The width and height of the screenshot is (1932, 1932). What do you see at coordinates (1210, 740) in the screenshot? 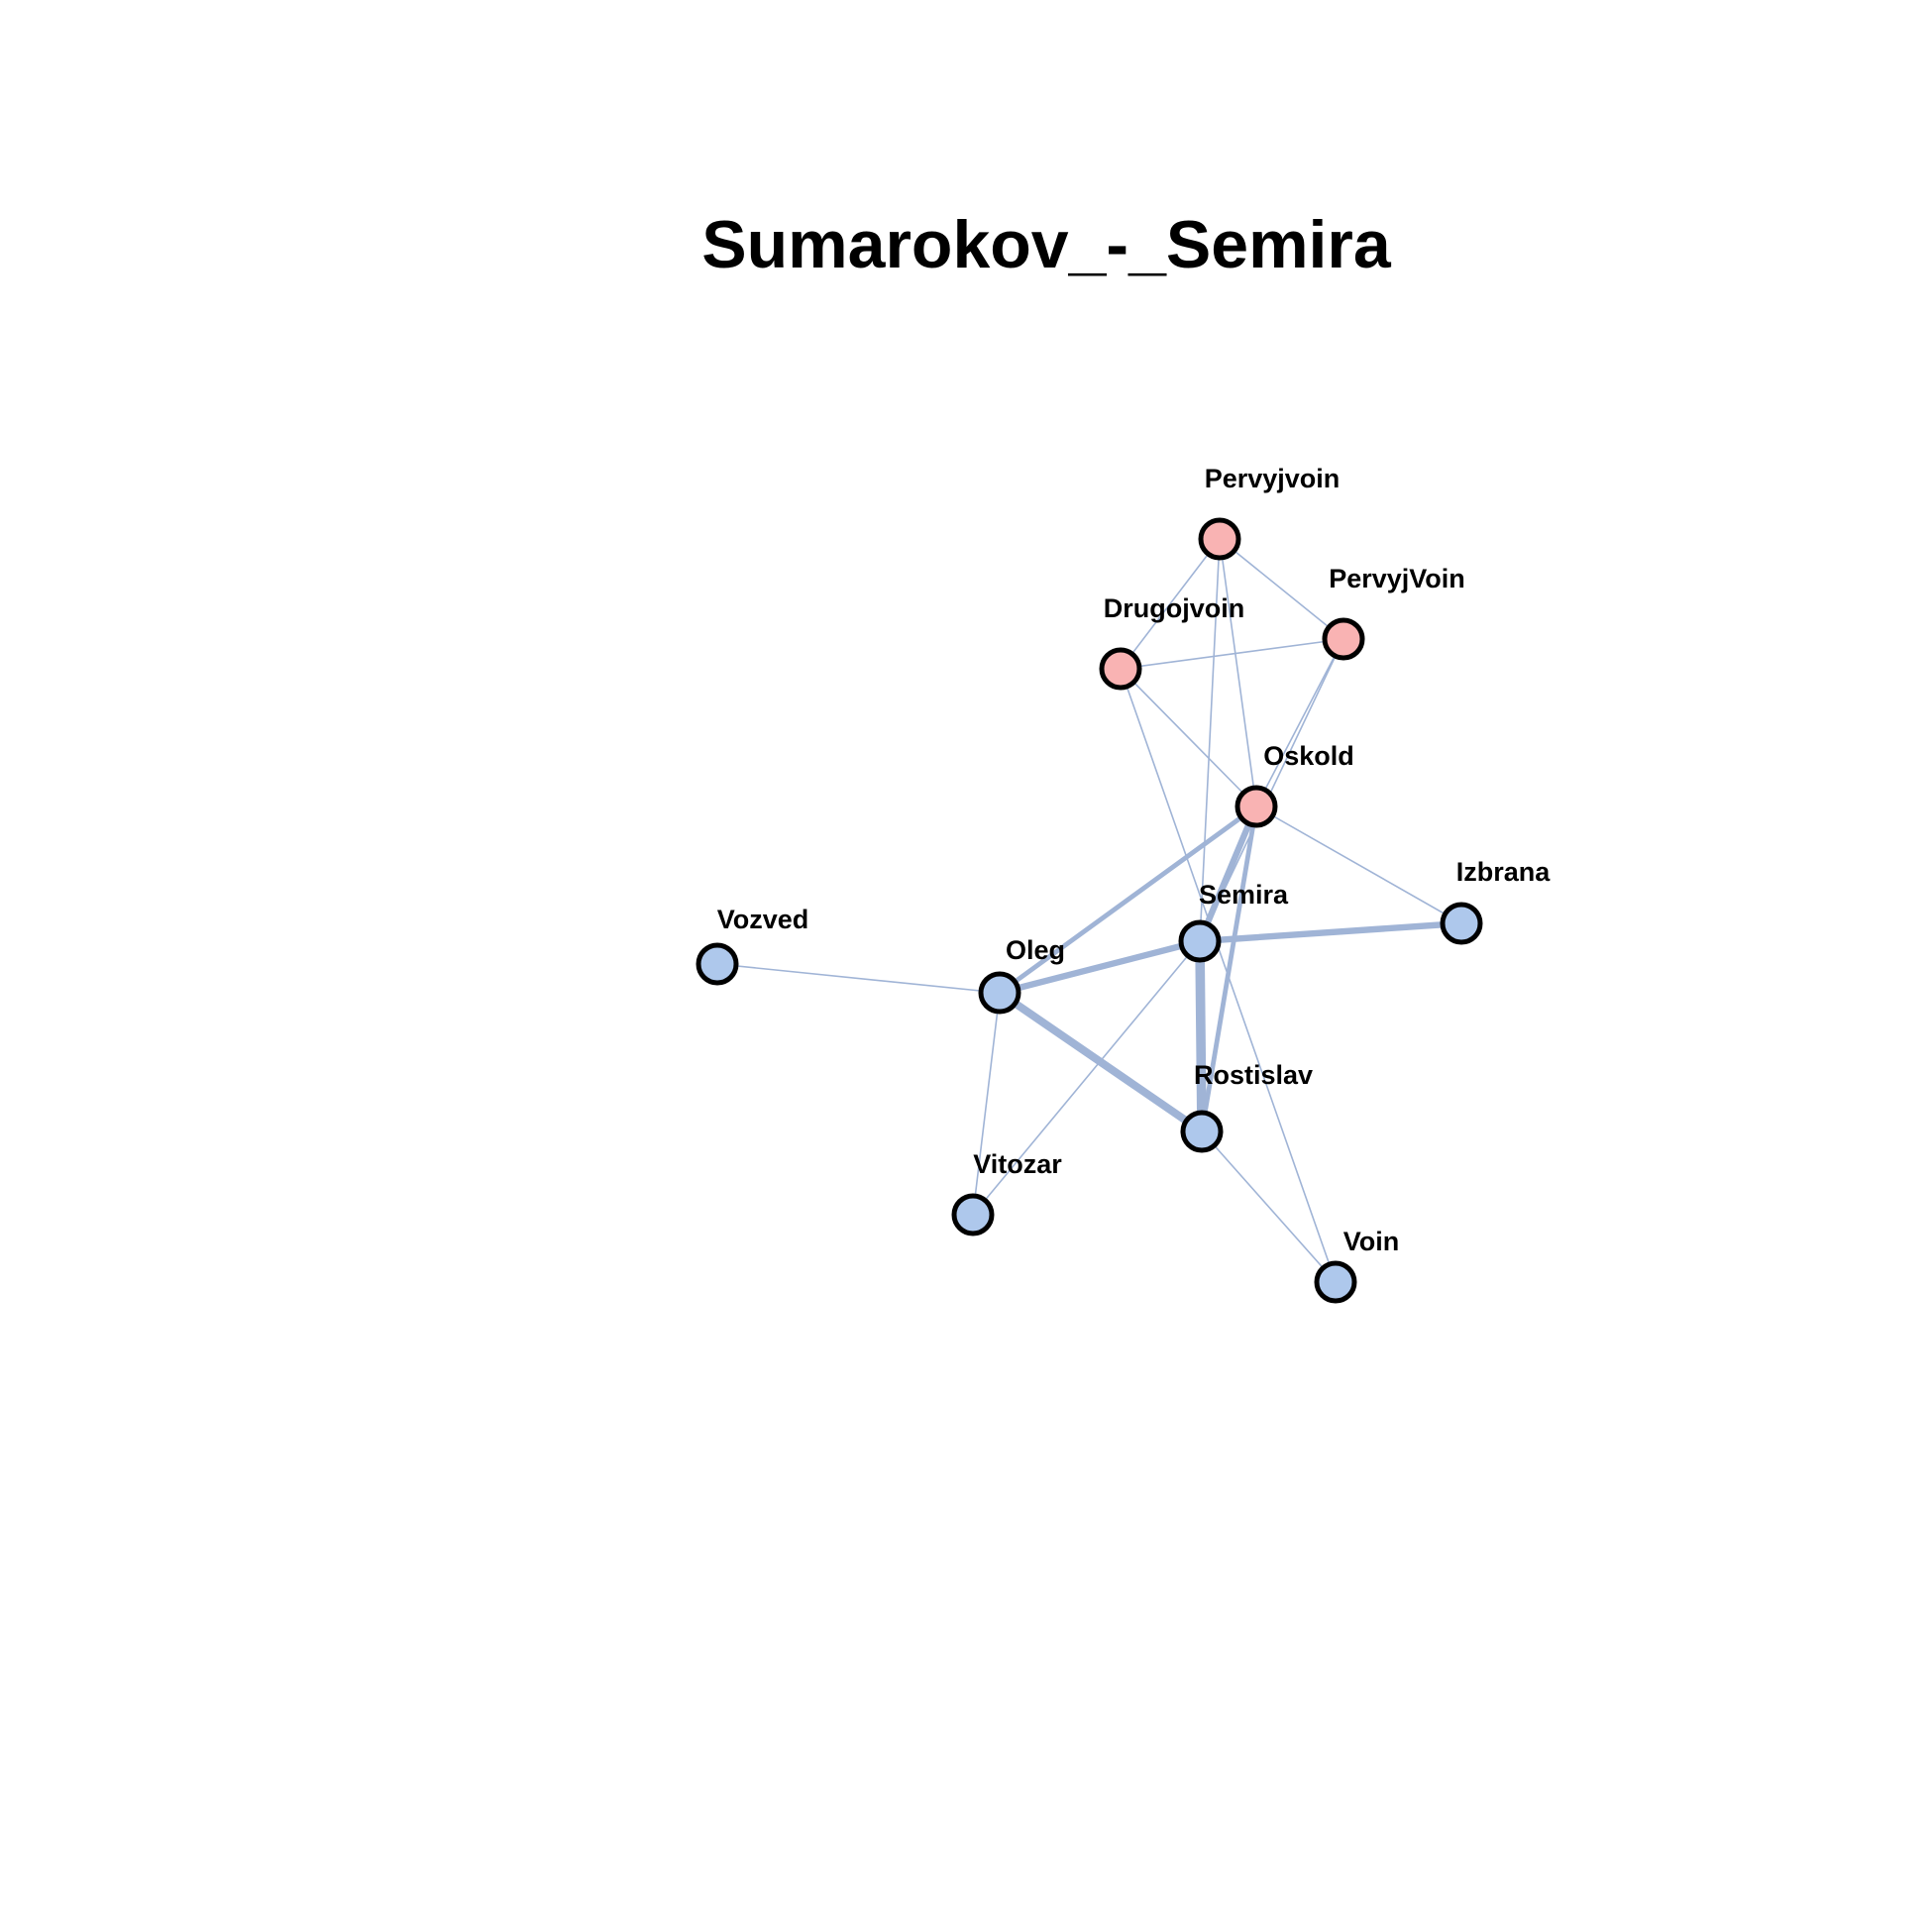
I see `edge-pervyjvoin-semira` at bounding box center [1210, 740].